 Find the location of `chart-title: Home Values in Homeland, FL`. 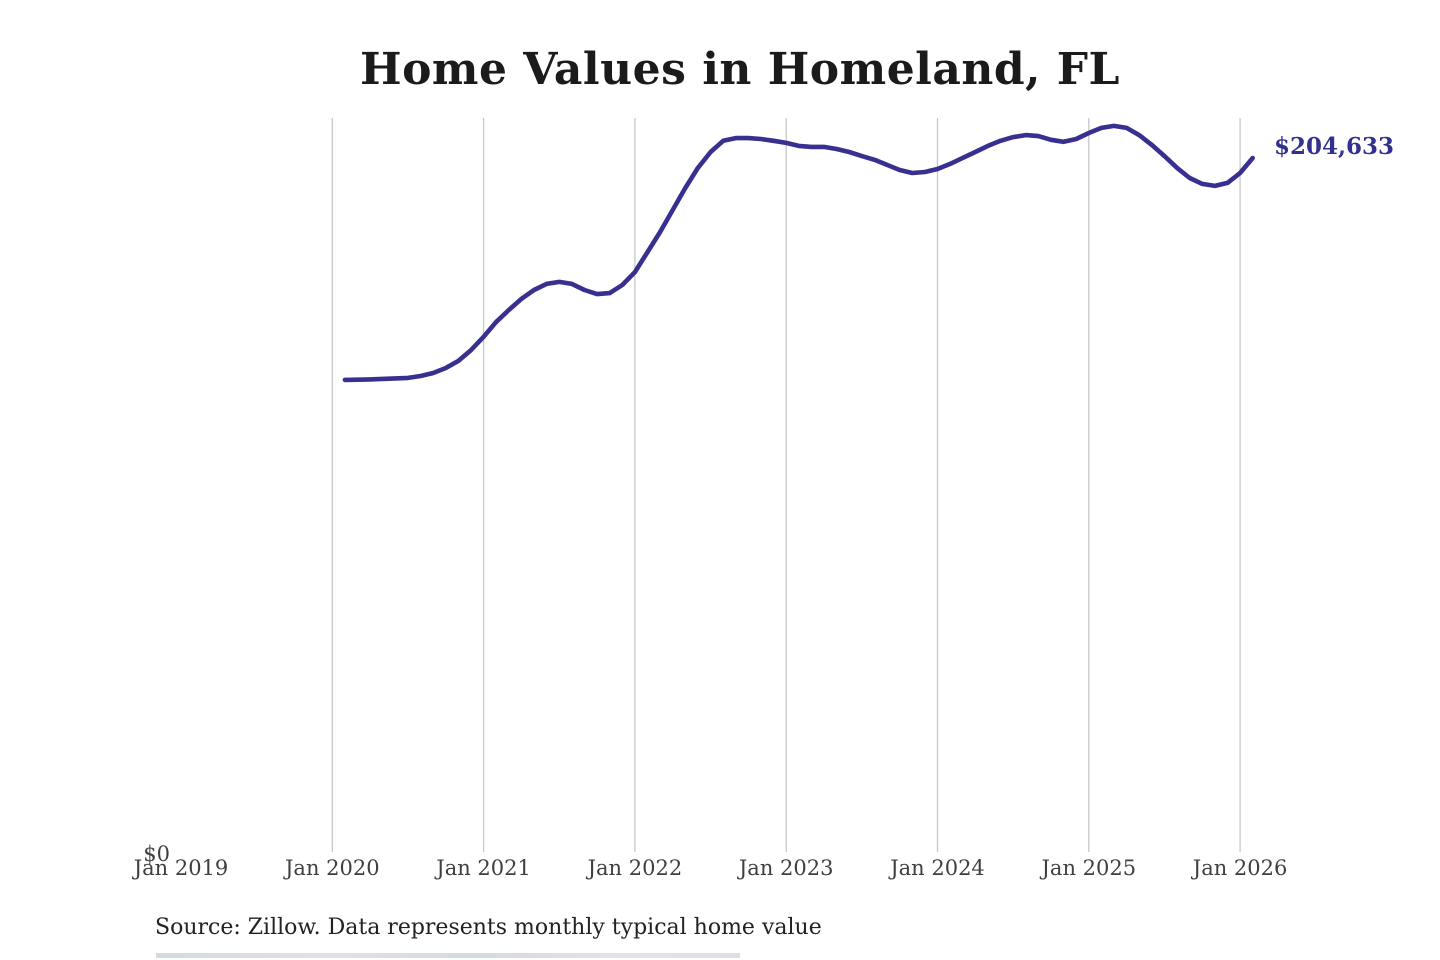

chart-title: Home Values in Homeland, FL is located at coordinates (740, 69).